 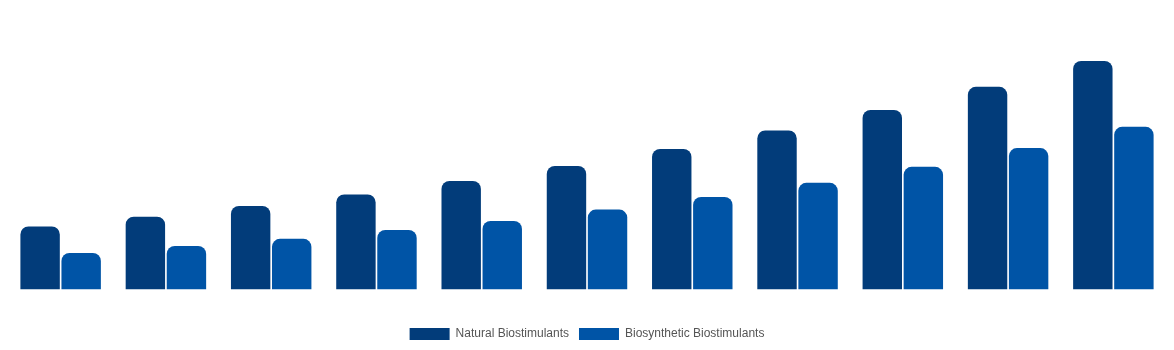 What do you see at coordinates (512, 333) in the screenshot?
I see `legend-label: Natural Biostimulants` at bounding box center [512, 333].